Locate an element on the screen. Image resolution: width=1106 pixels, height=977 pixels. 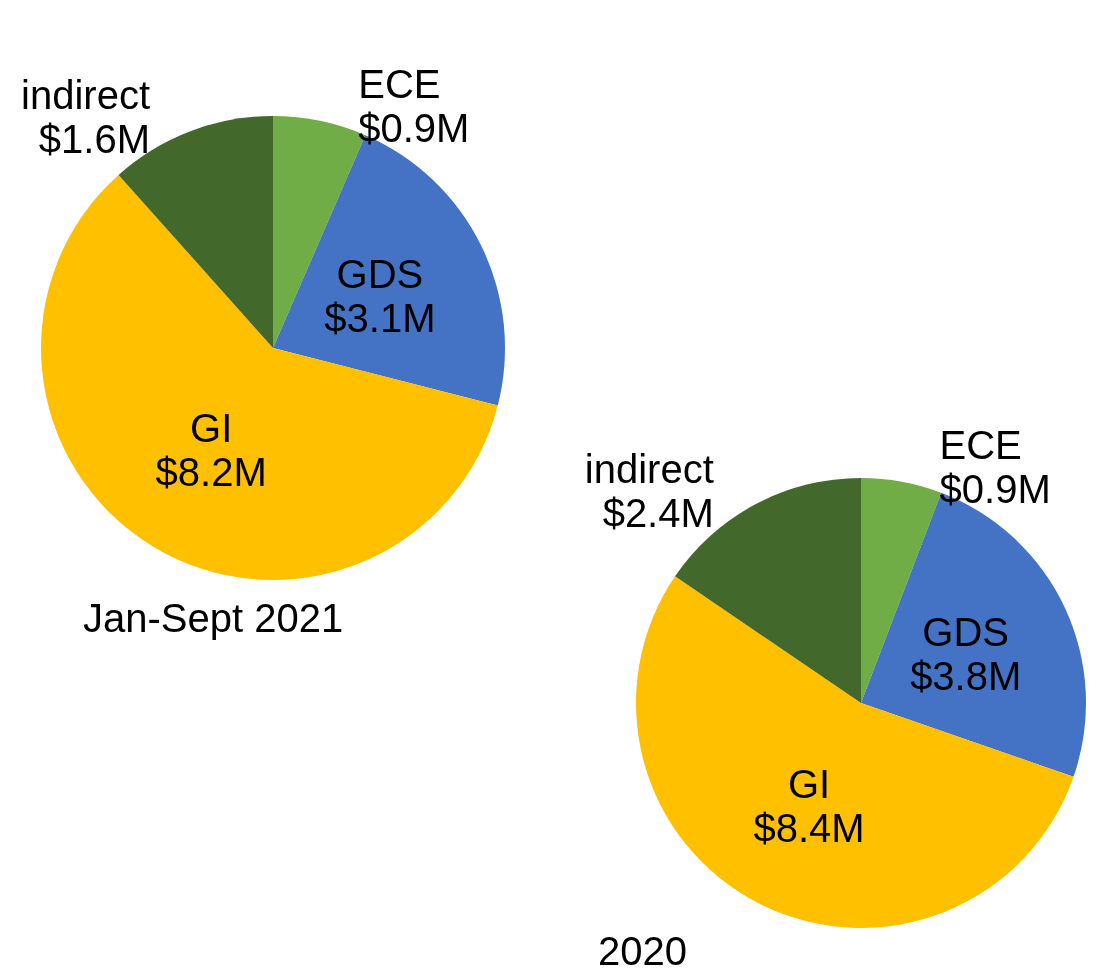
text: 2020 is located at coordinates (642, 951).